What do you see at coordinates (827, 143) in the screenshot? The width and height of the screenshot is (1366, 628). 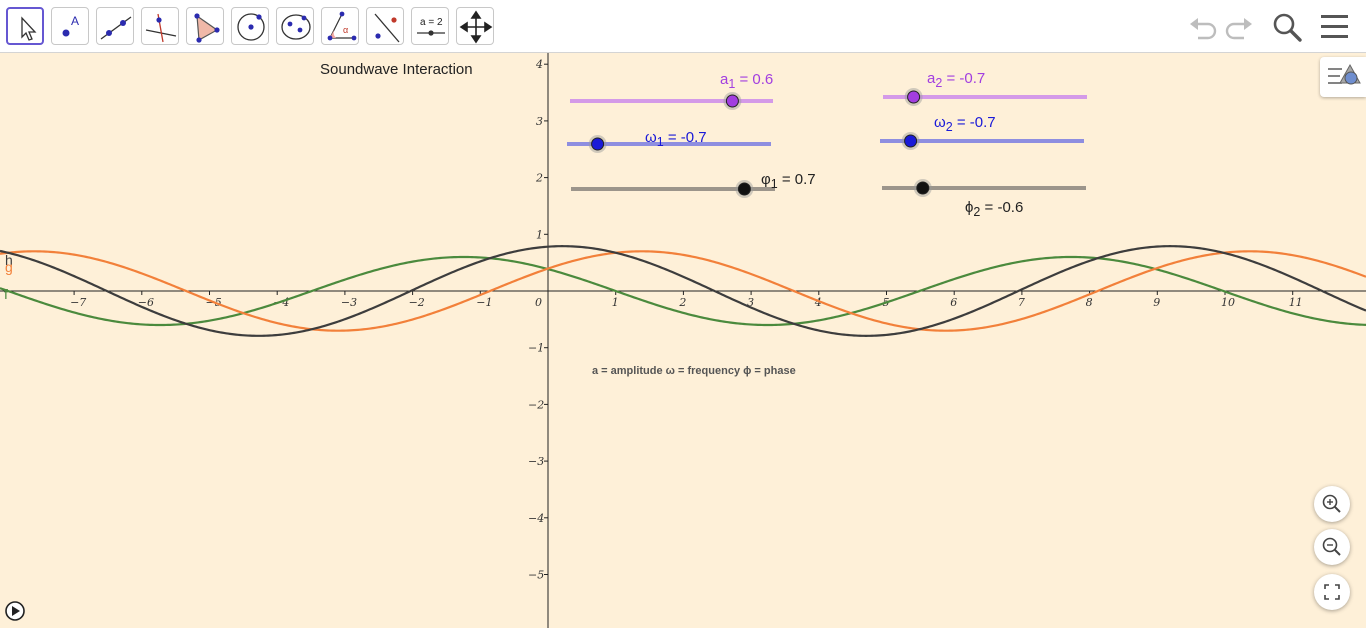 I see `sliders` at bounding box center [827, 143].